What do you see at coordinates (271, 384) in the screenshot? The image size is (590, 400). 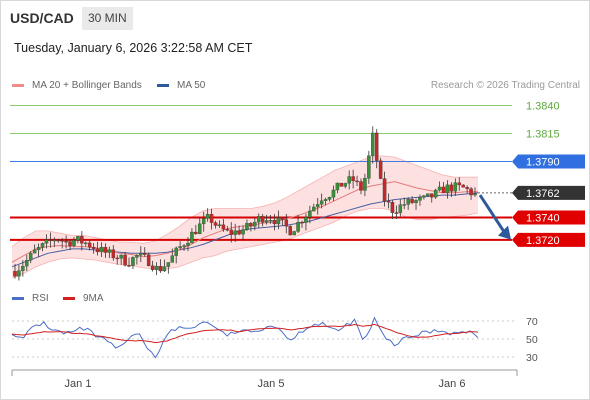 I see `time-tick-label: Jan 5` at bounding box center [271, 384].